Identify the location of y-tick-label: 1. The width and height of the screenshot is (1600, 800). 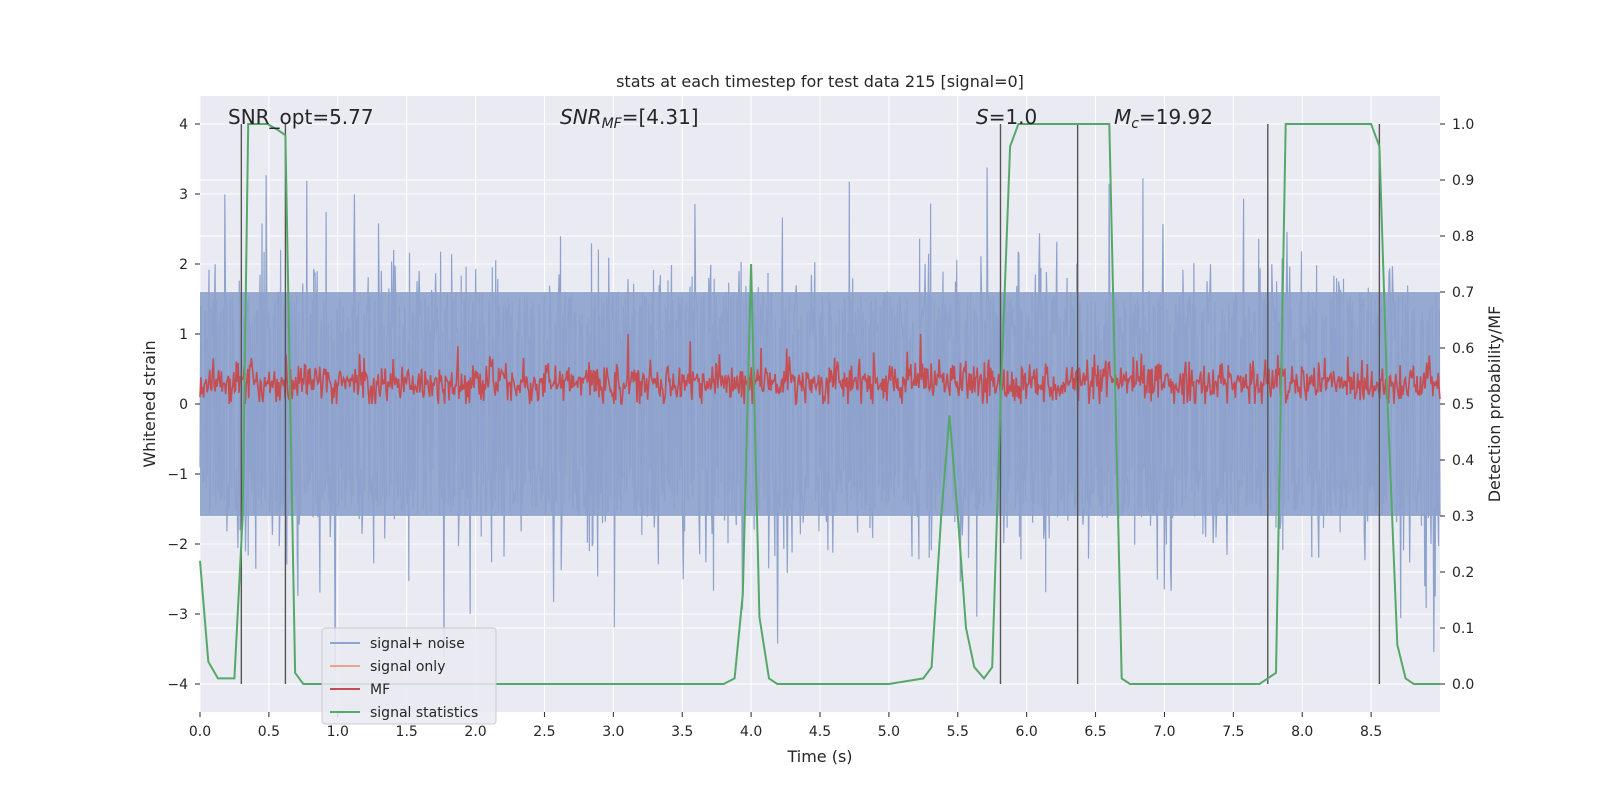
(183, 335).